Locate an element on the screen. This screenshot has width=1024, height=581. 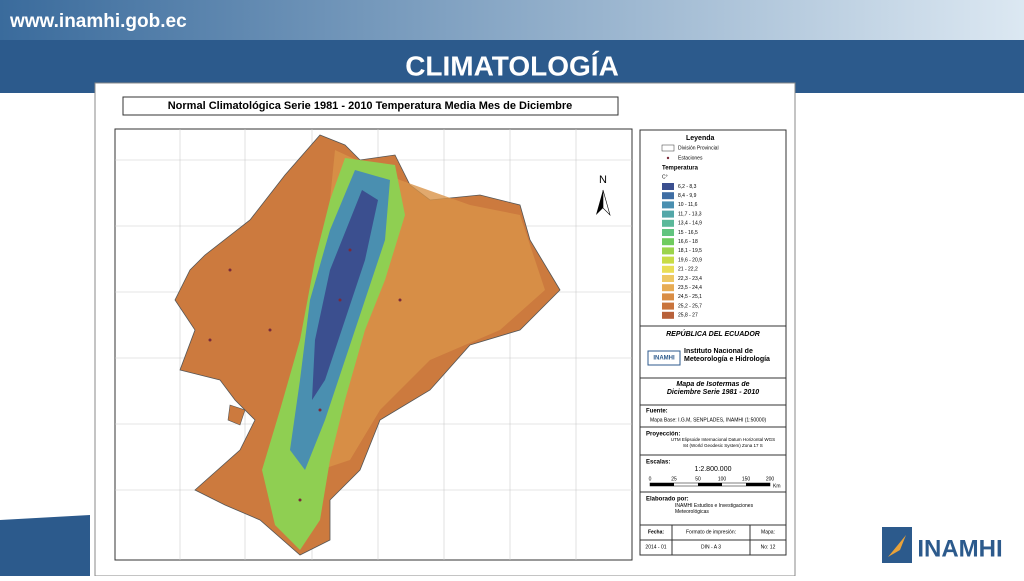
legend-label: 18,1 - 19,5 is located at coordinates (690, 251).